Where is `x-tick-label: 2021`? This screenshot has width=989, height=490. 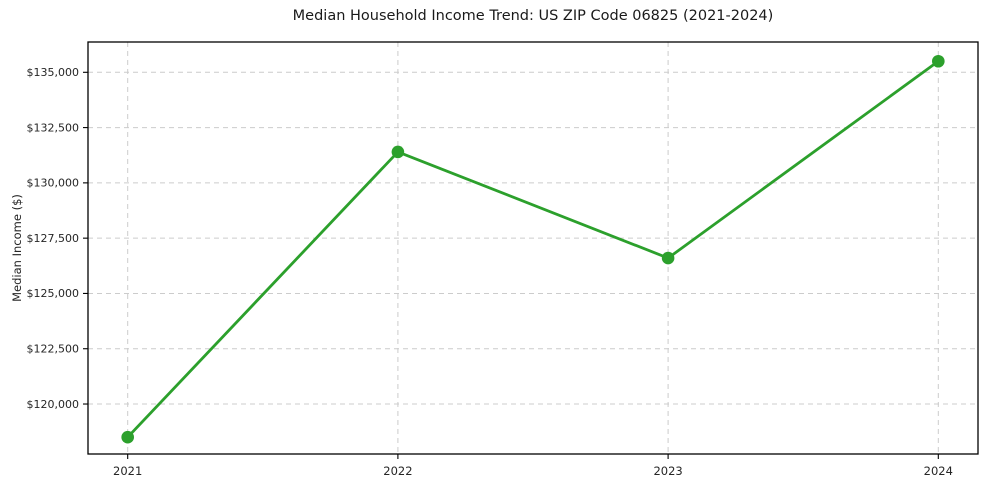 x-tick-label: 2021 is located at coordinates (127, 471).